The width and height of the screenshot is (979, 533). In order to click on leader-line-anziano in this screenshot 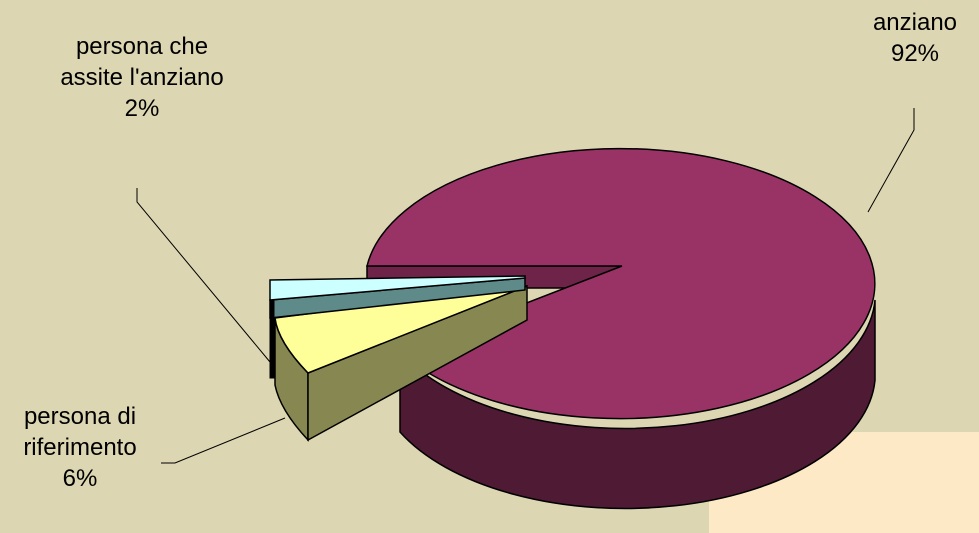, I will do `click(891, 160)`.